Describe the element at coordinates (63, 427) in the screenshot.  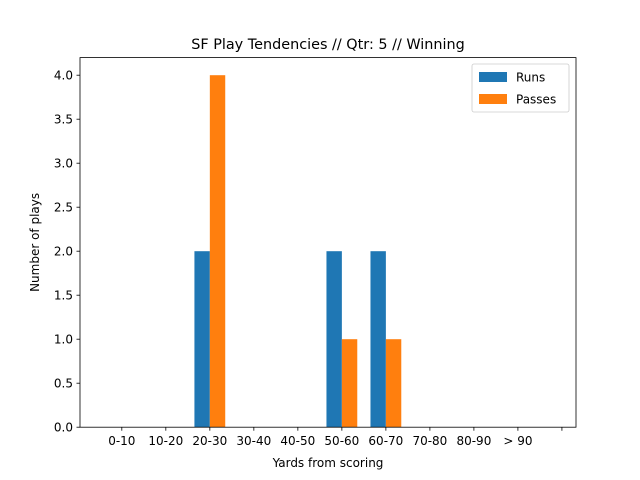
I see `y-tick-label: 0.0` at that location.